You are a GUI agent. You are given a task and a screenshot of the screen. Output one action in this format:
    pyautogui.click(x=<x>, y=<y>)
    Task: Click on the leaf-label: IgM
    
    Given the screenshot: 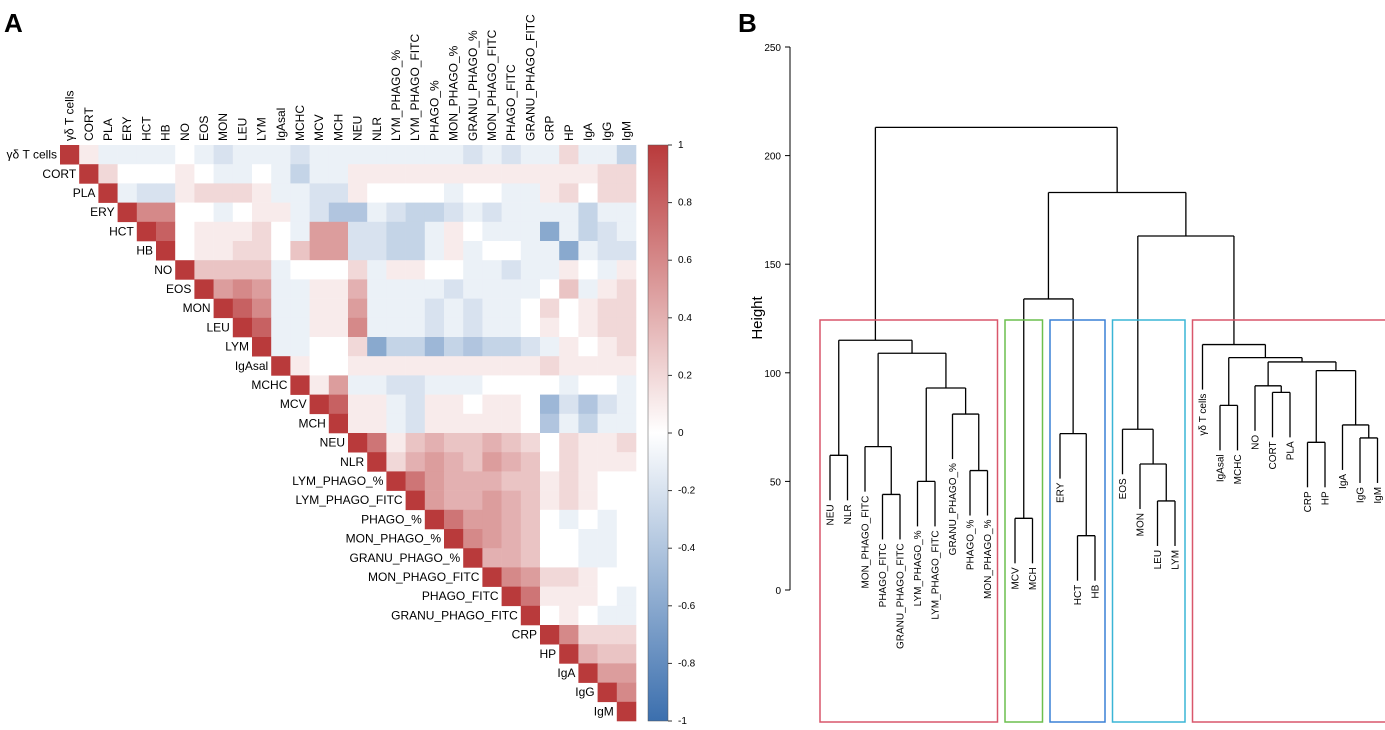 What is the action you would take?
    pyautogui.click(x=1378, y=495)
    